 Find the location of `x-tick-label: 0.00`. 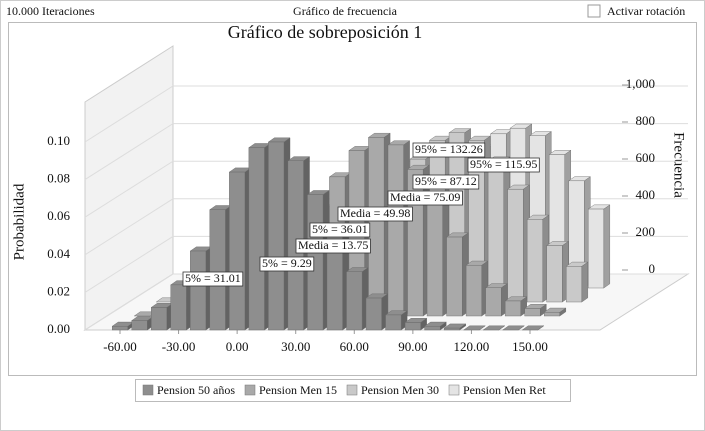

x-tick-label: 0.00 is located at coordinates (237, 346).